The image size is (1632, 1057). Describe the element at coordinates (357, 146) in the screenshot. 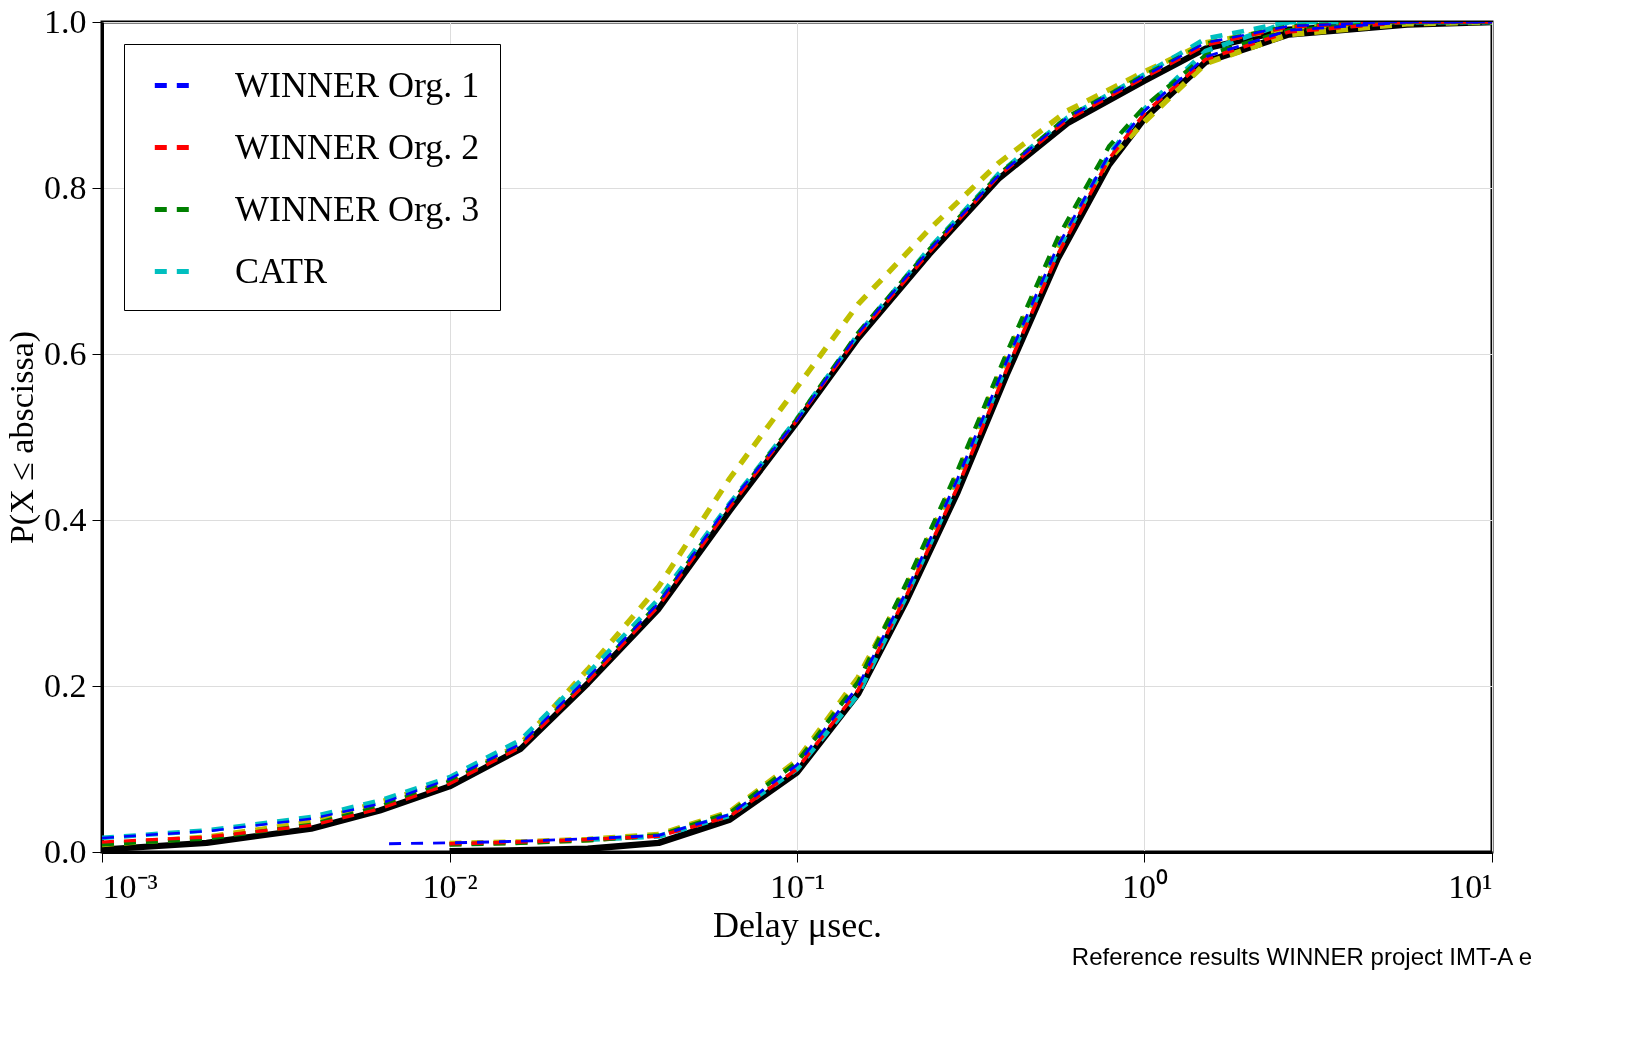

I see `legend-label: WINNER Org. 2` at that location.